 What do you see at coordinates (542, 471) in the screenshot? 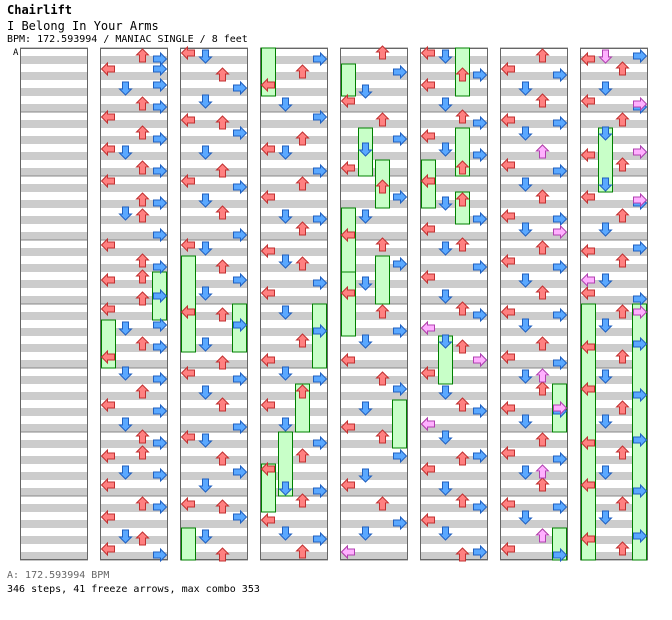
I see `up-shock-arrow-icon` at bounding box center [542, 471].